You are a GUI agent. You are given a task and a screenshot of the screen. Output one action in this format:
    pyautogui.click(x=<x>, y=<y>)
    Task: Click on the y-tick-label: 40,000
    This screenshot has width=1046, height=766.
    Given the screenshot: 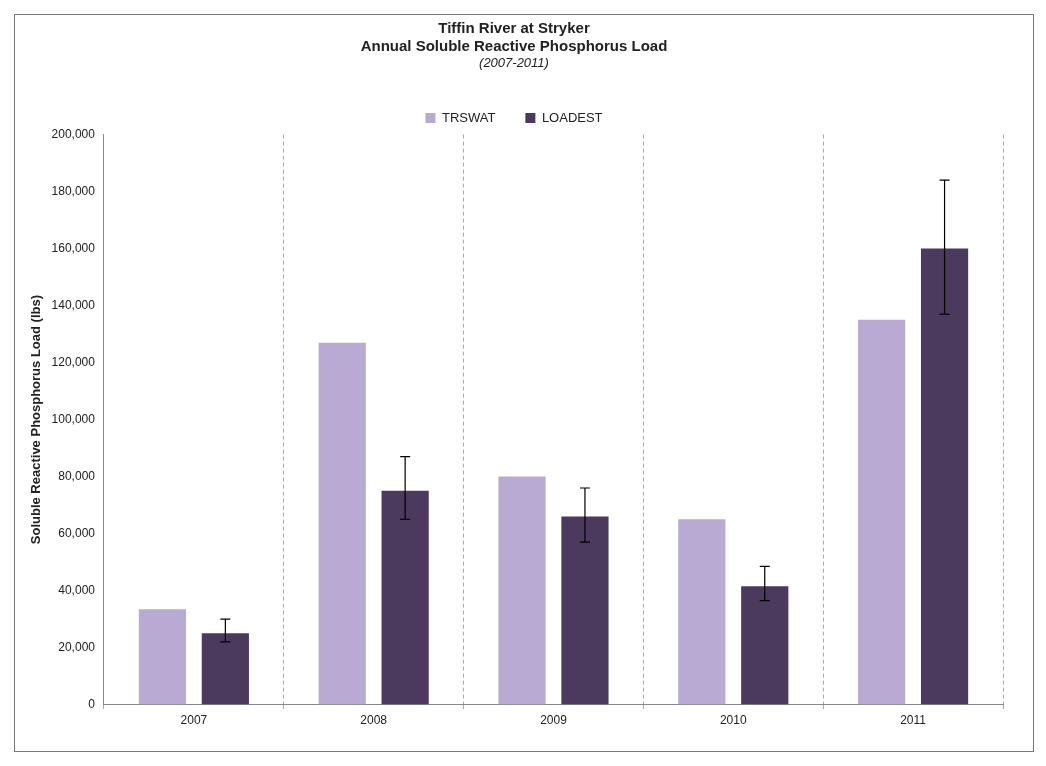 What is the action you would take?
    pyautogui.click(x=77, y=589)
    